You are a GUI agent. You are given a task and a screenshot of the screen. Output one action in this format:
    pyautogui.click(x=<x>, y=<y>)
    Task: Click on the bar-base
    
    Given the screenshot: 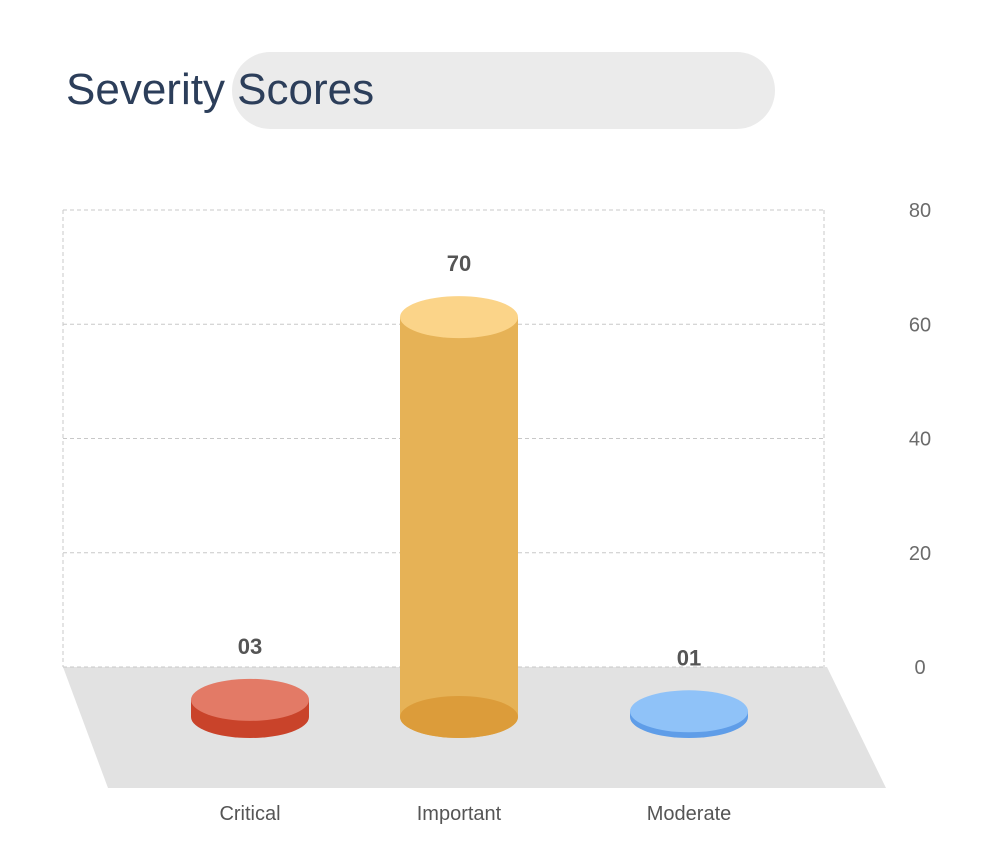 What is the action you would take?
    pyautogui.click(x=459, y=717)
    